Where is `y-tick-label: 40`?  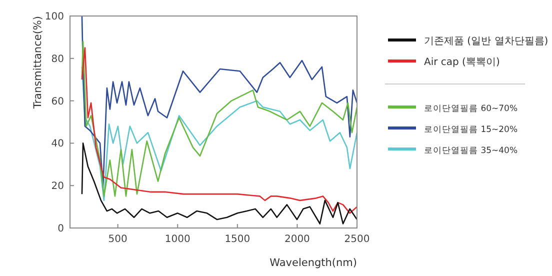
y-tick-label: 40 is located at coordinates (57, 144).